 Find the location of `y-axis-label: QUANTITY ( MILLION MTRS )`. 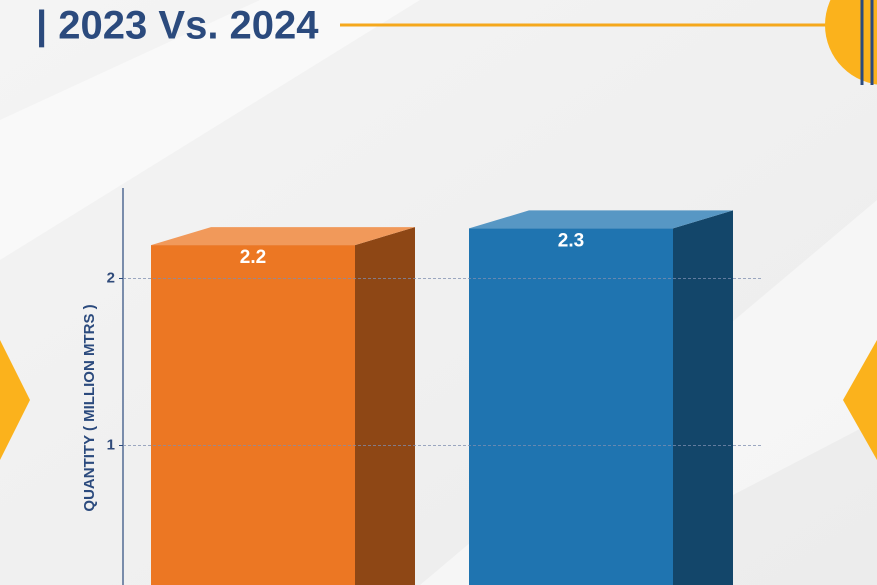

y-axis-label: QUANTITY ( MILLION MTRS ) is located at coordinates (89, 407).